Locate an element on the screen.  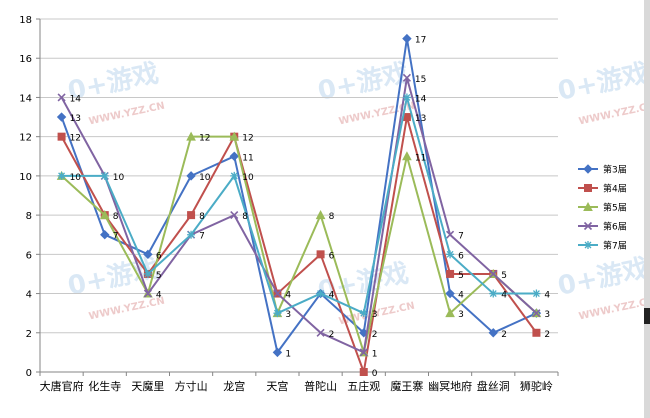
x-tick-label: 狮驼岭 is located at coordinates (536, 386).